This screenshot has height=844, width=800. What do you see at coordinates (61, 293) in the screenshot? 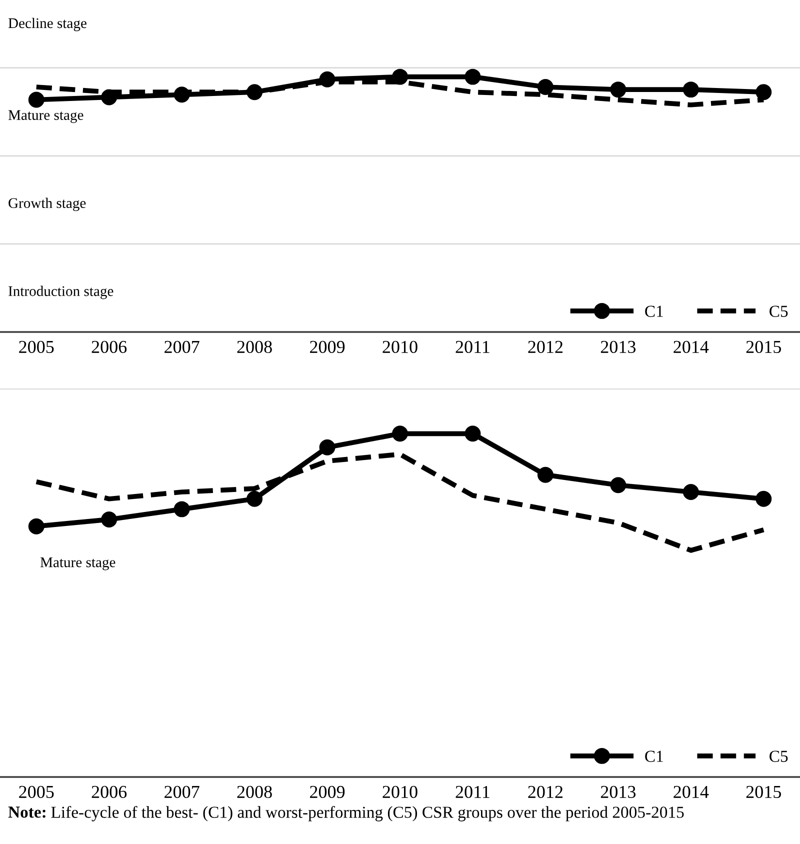
I see `annotation: Introduction stage` at bounding box center [61, 293].